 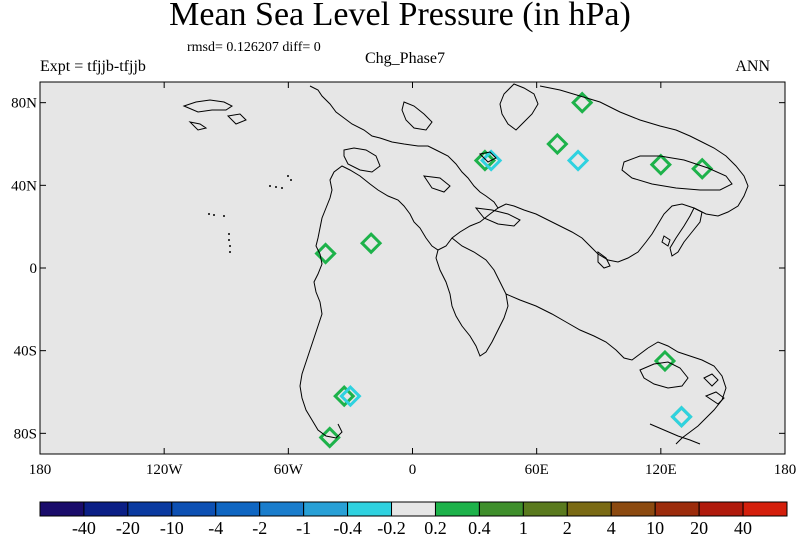 What do you see at coordinates (666, 241) in the screenshot?
I see `coastline-small-pacific` at bounding box center [666, 241].